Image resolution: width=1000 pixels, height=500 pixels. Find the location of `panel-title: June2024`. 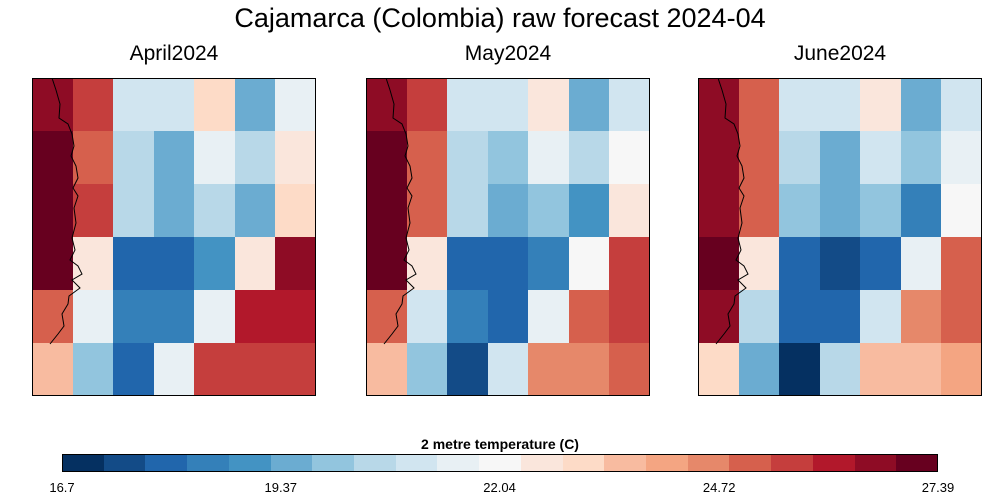

panel-title: June2024 is located at coordinates (840, 53).